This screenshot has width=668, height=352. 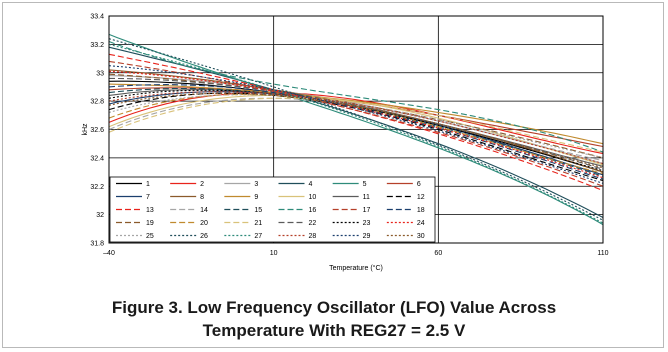 I want to click on legend-label-6: 6, so click(x=419, y=184).